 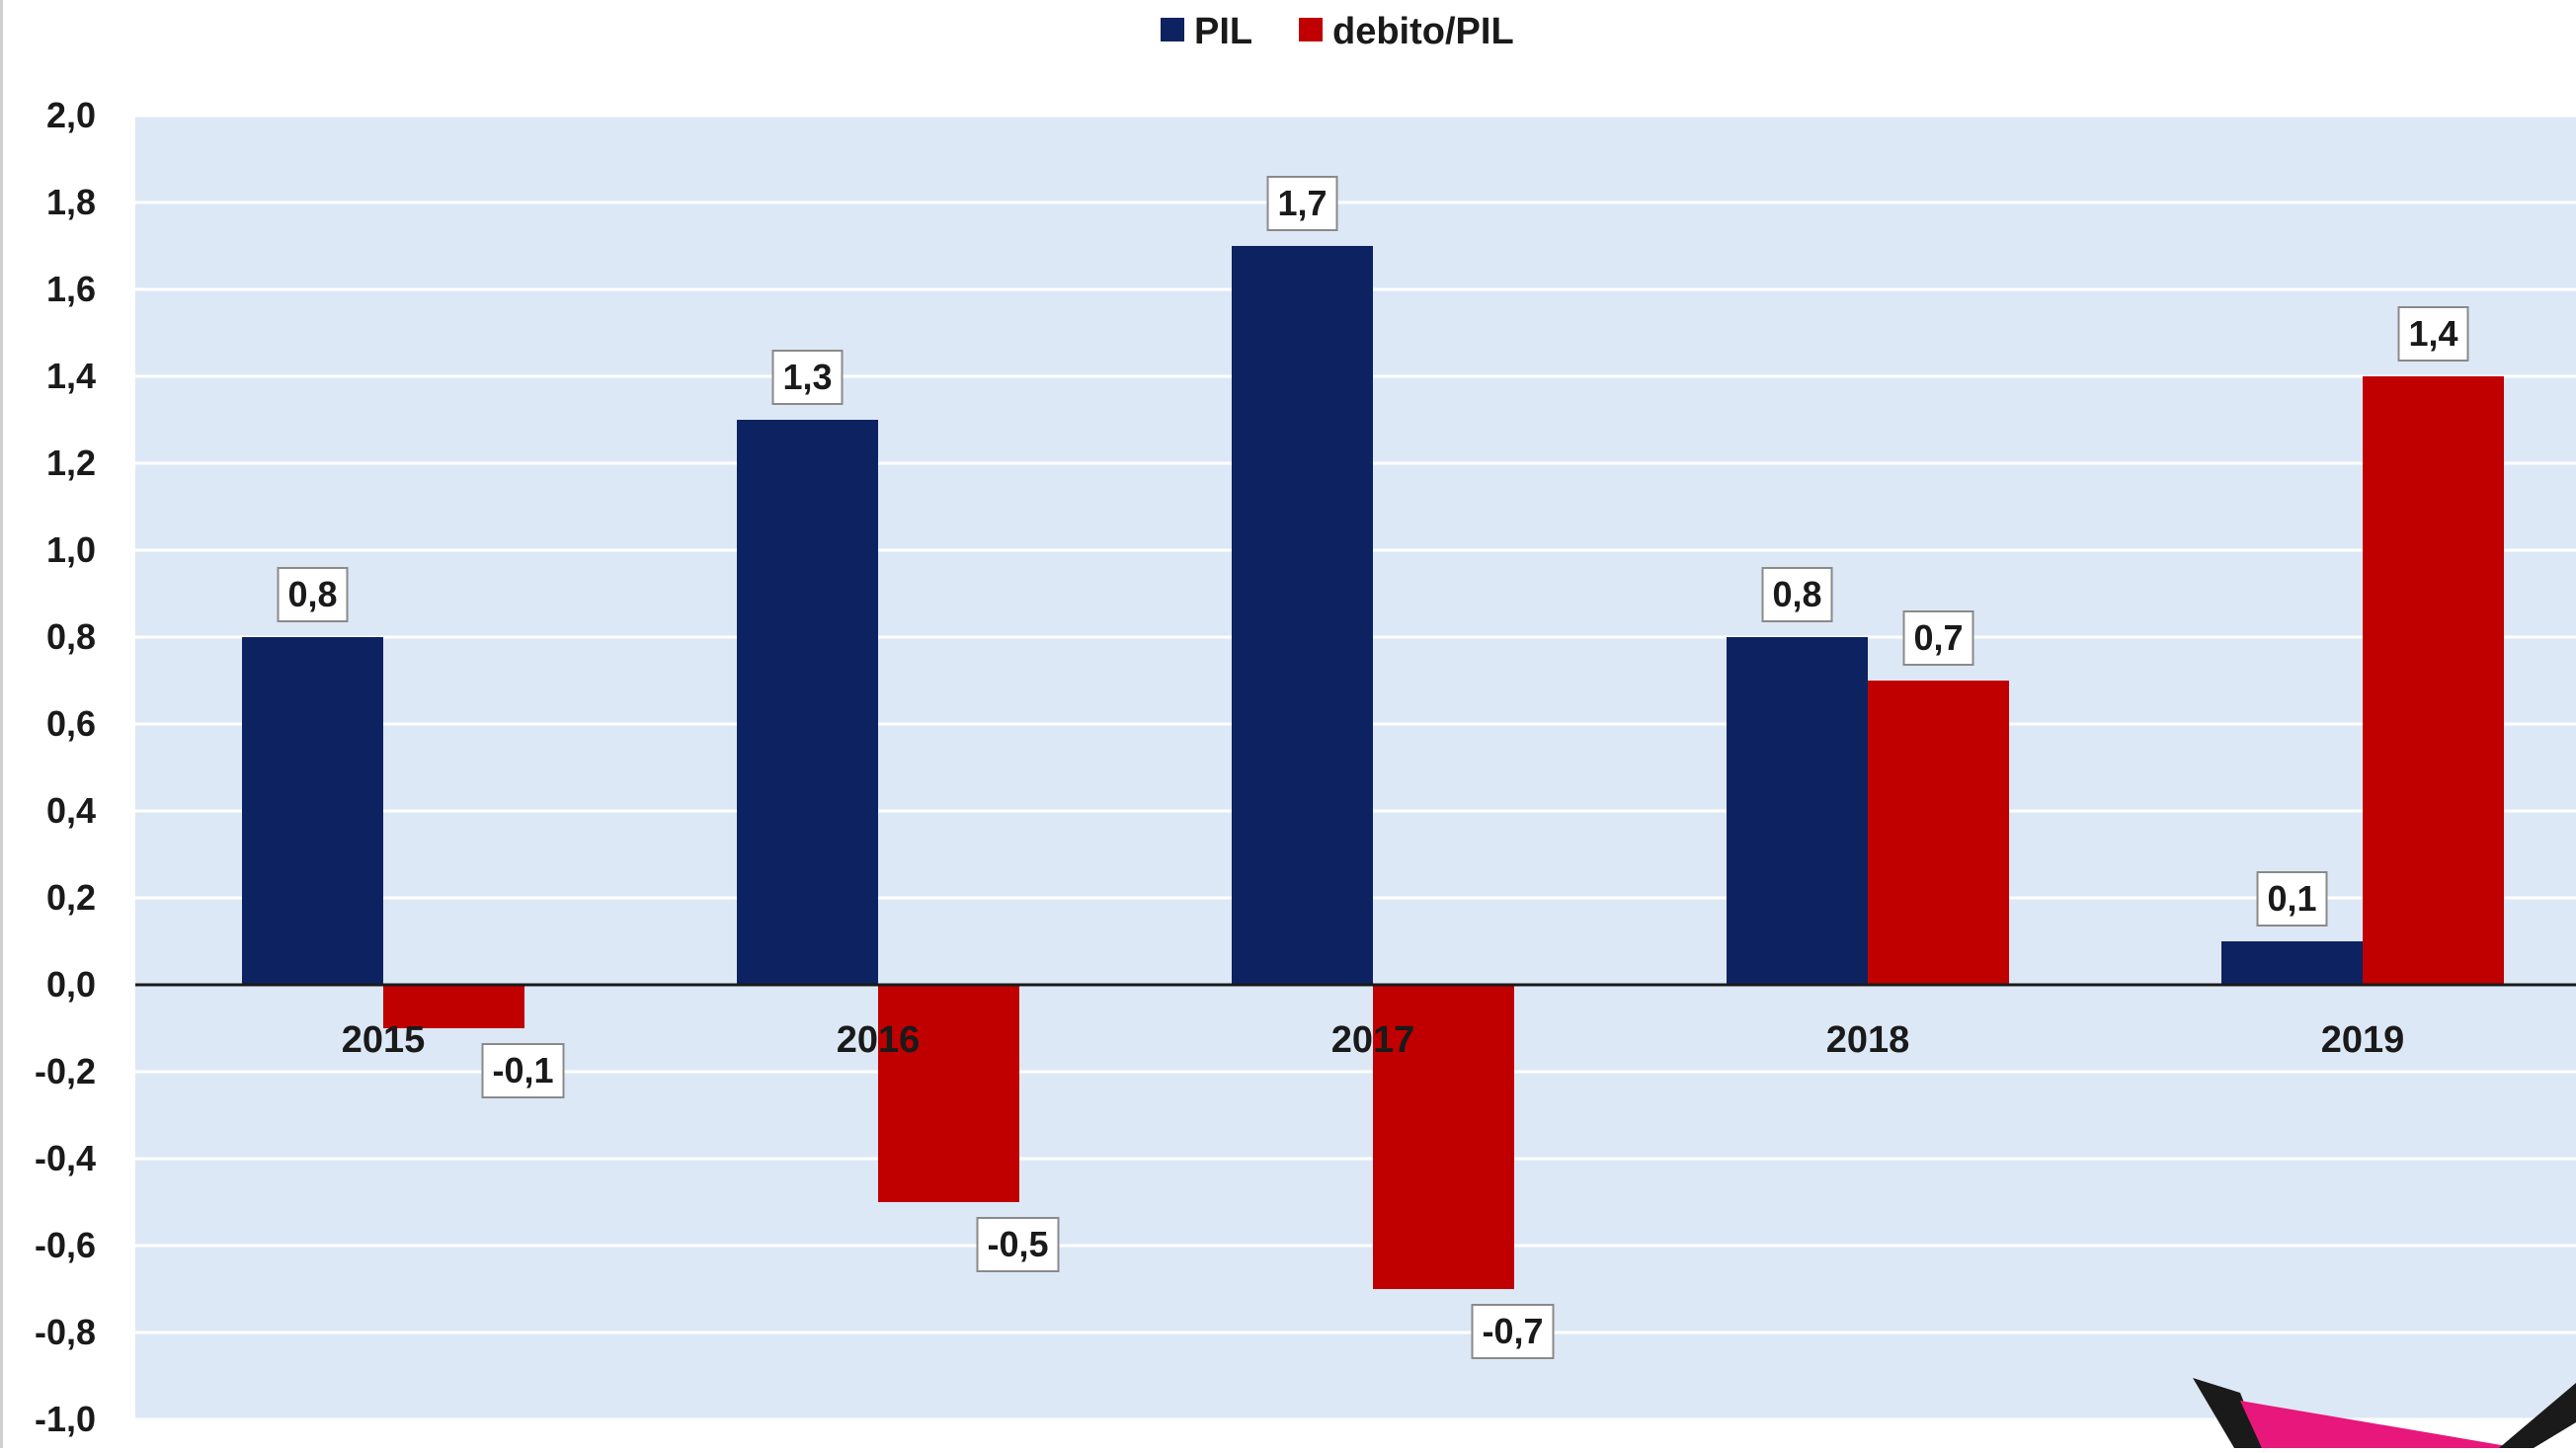 What do you see at coordinates (2363, 1040) in the screenshot?
I see `x-category-label: 2019` at bounding box center [2363, 1040].